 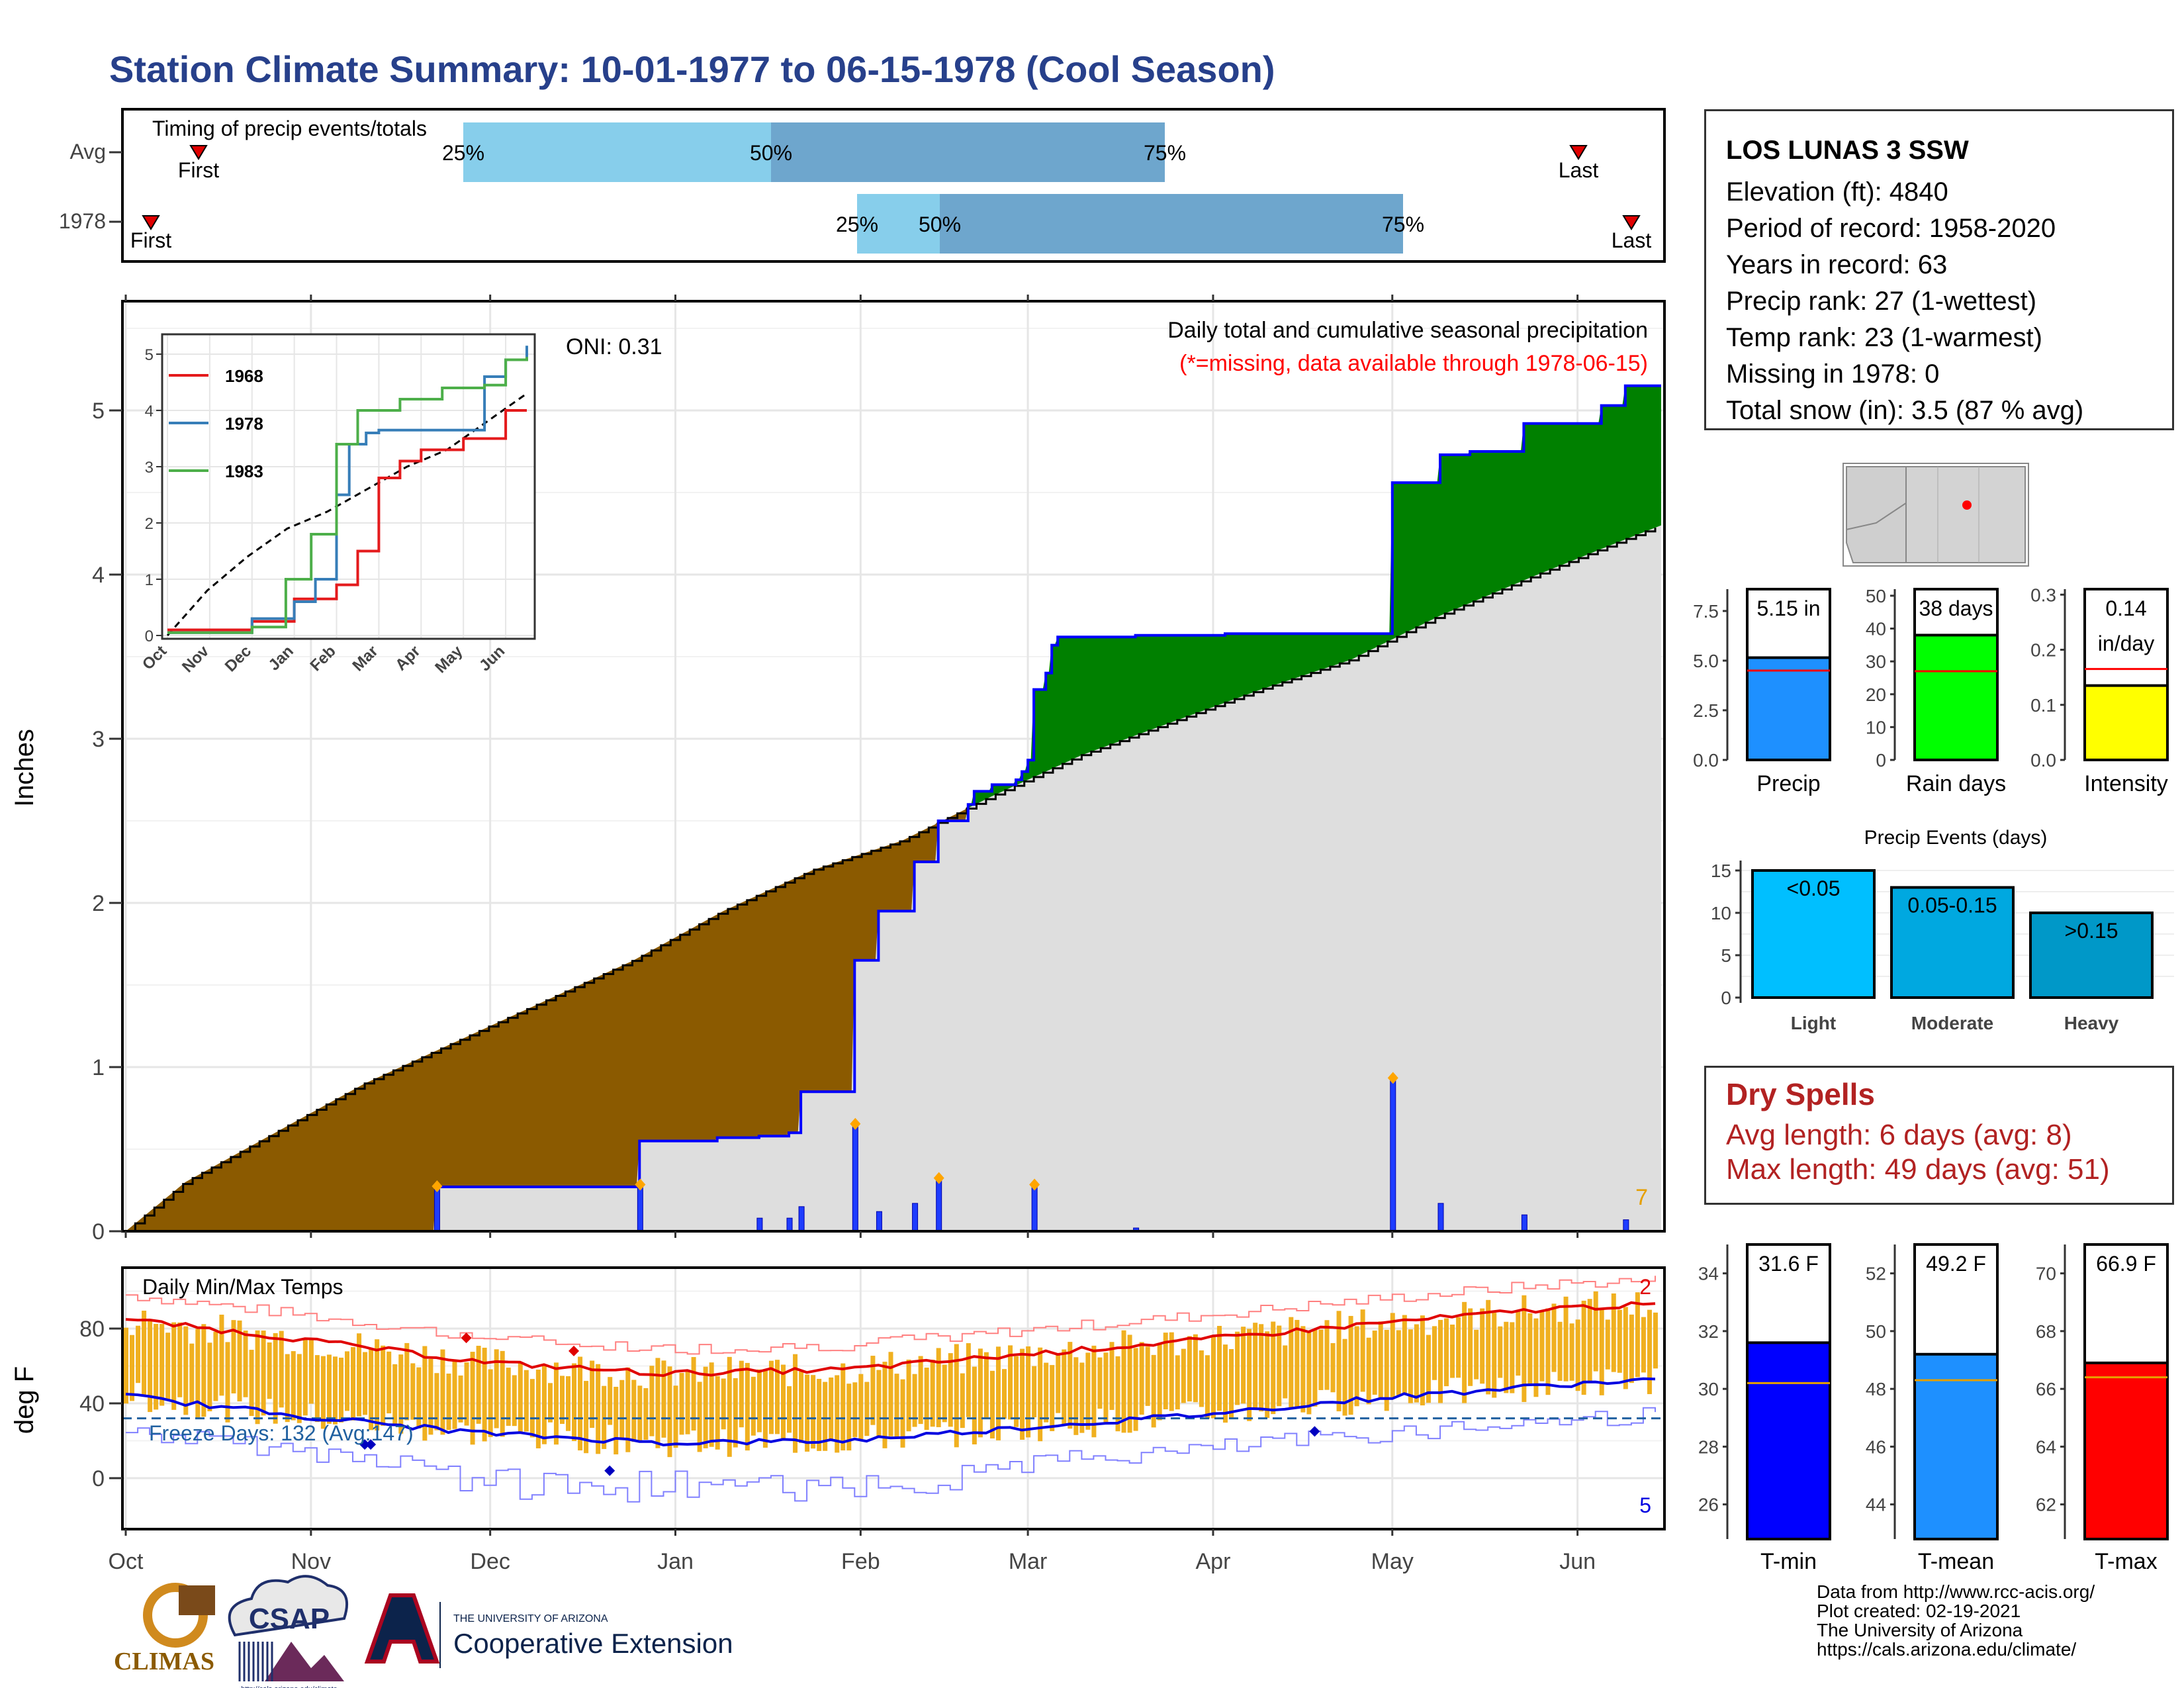 What do you see at coordinates (311, 1561) in the screenshot?
I see `month-label: Nov` at bounding box center [311, 1561].